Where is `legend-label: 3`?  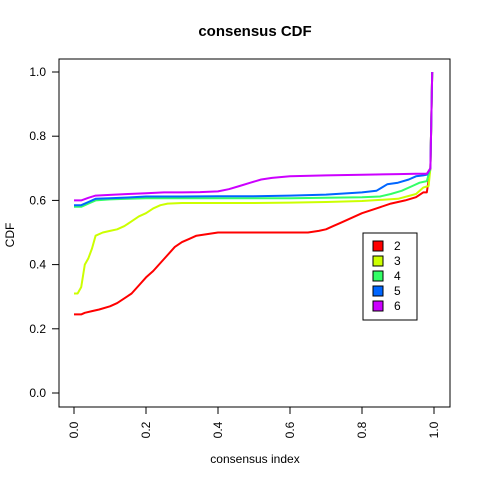 legend-label: 3 is located at coordinates (397, 261).